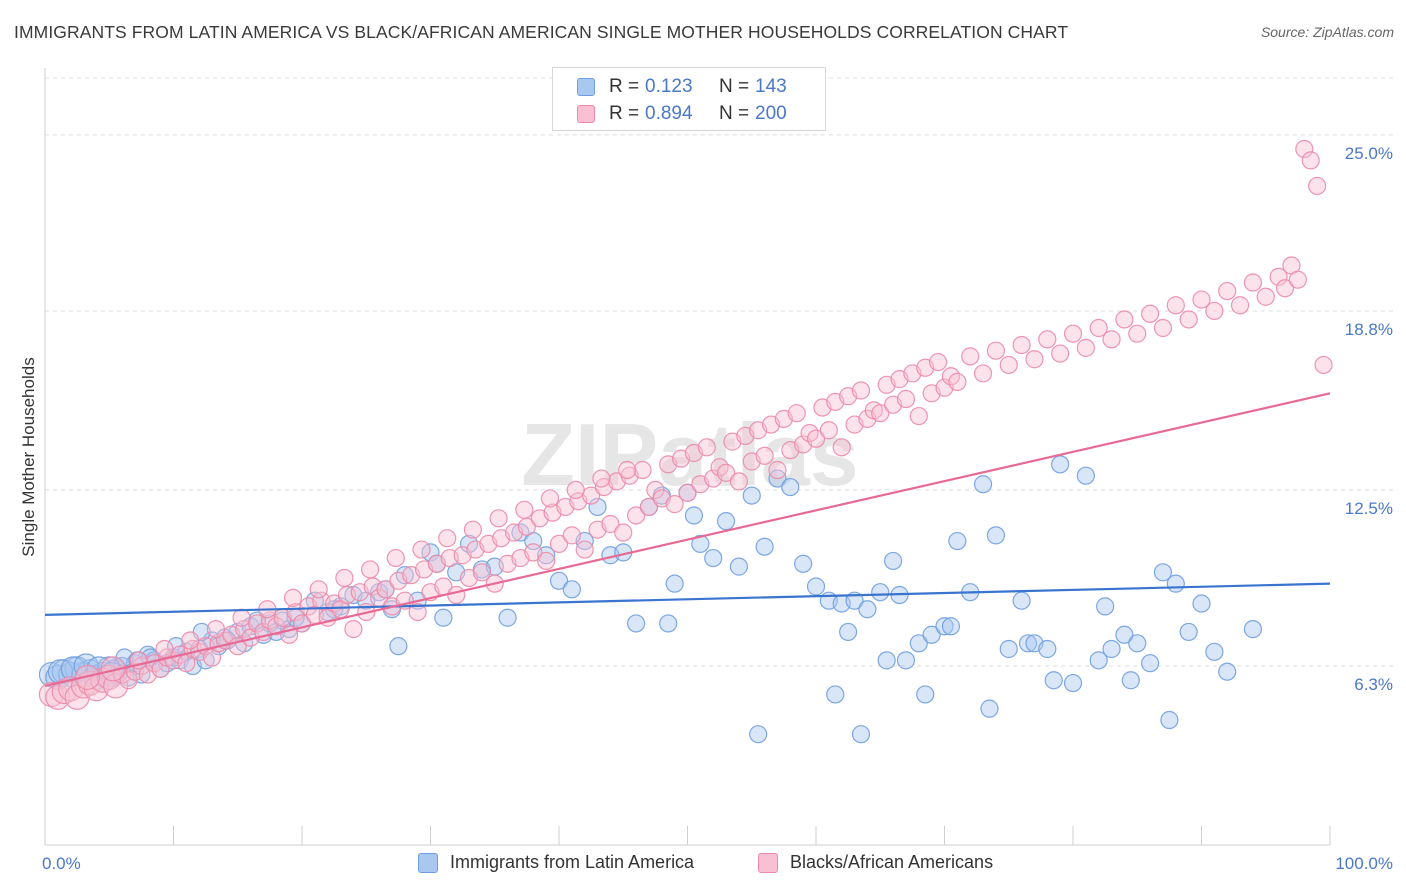 This screenshot has height=892, width=1406. I want to click on source-credit: Source: ZipAtlas.com, so click(1327, 32).